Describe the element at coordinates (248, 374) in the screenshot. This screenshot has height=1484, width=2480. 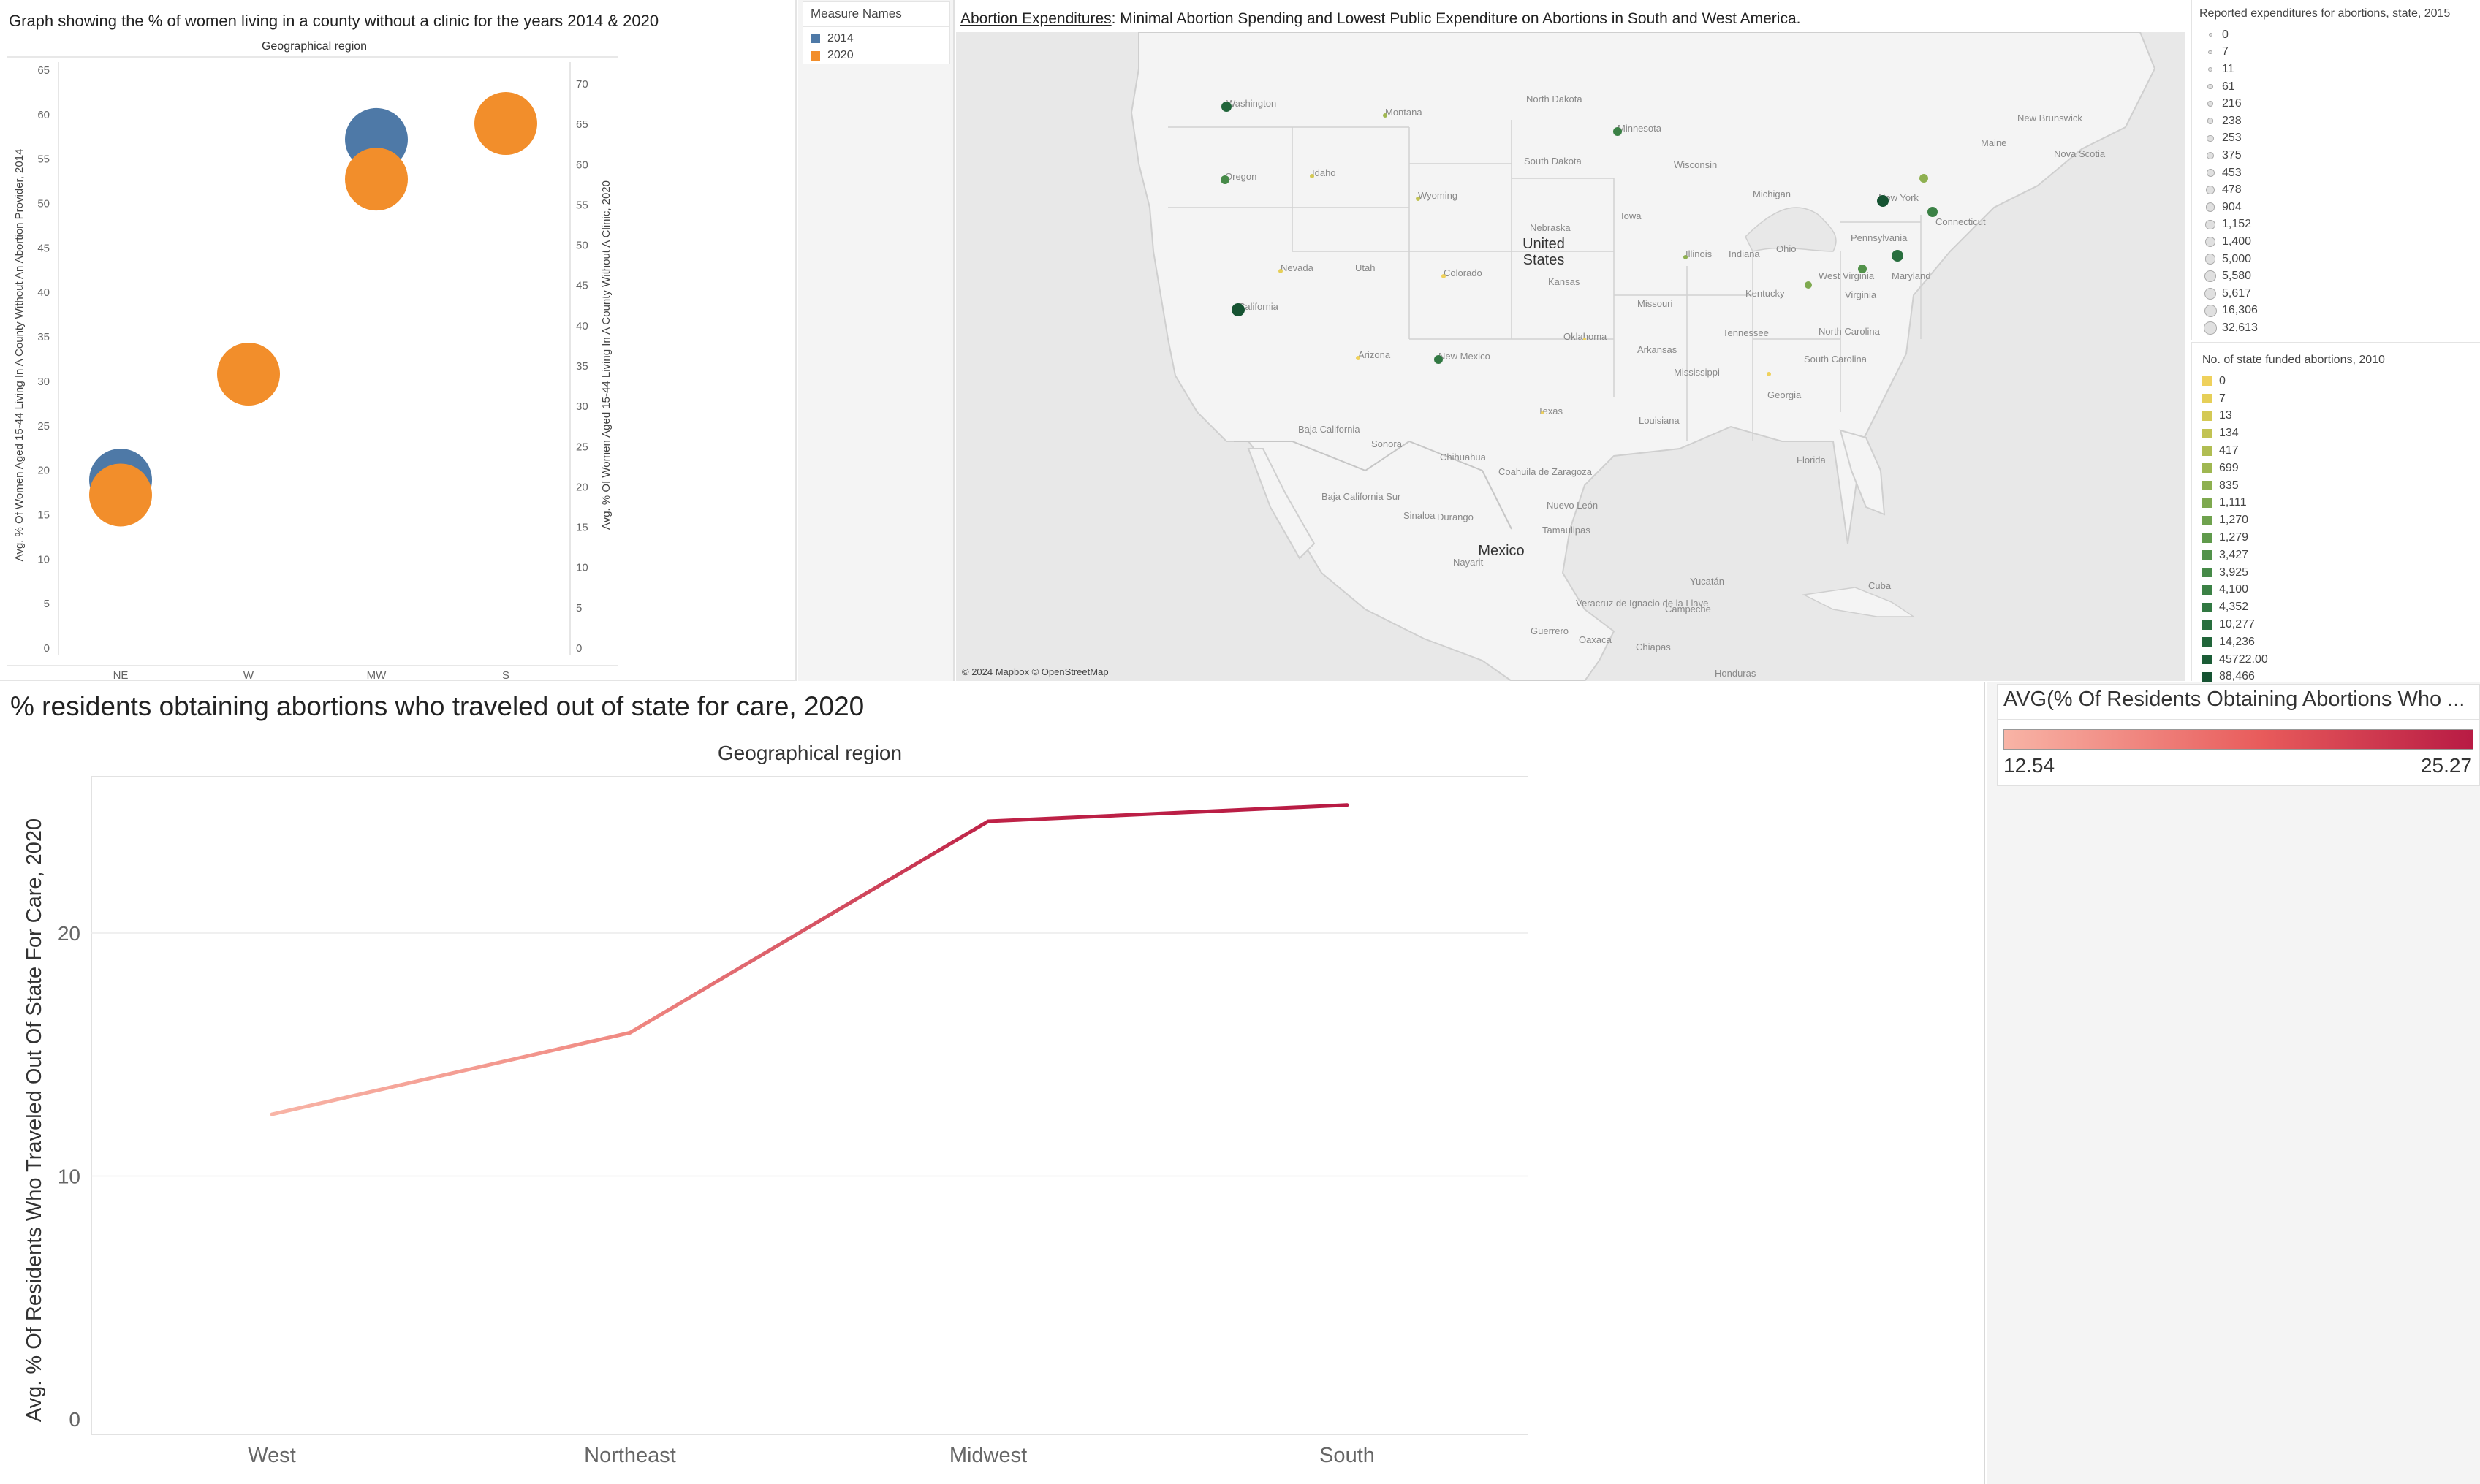
I see `bubble-2020-w` at that location.